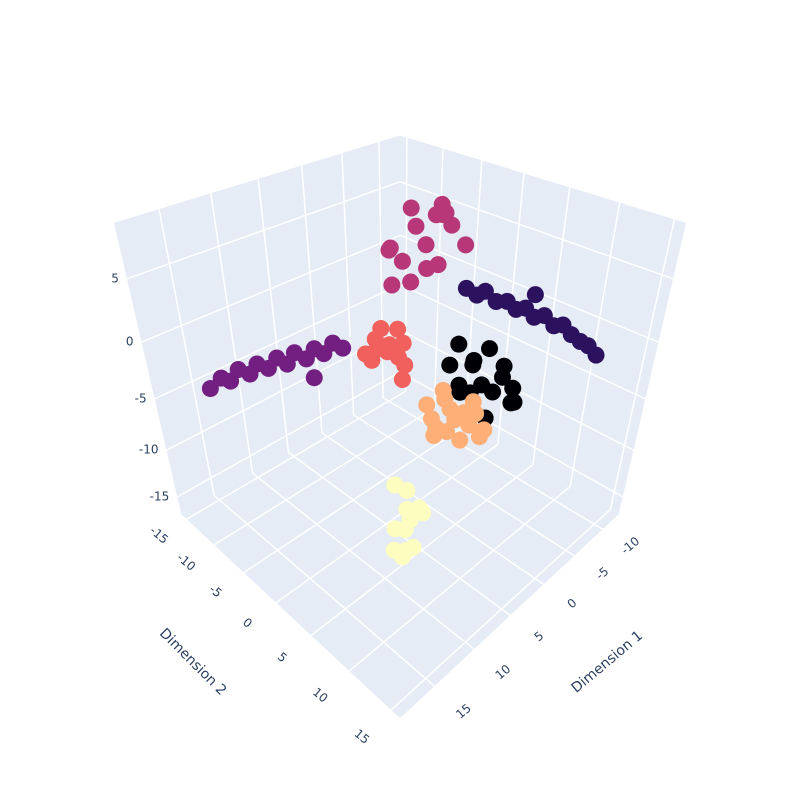 This screenshot has height=800, width=800. Describe the element at coordinates (503, 672) in the screenshot. I see `x-tick-label: 10` at that location.